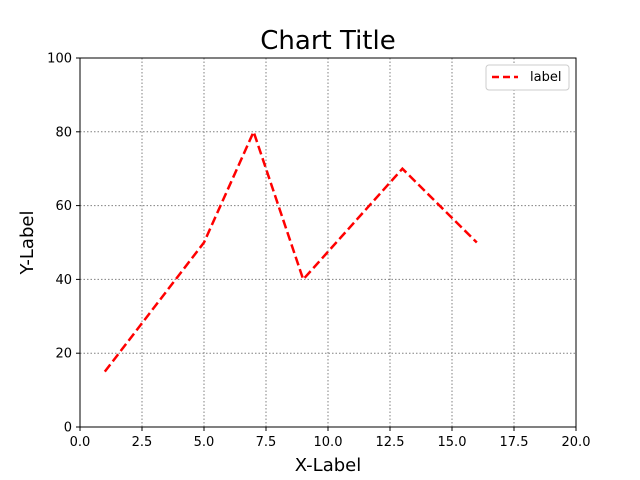 This screenshot has width=640, height=480. Describe the element at coordinates (27, 243) in the screenshot. I see `y-axis-label: Y-Label` at that location.